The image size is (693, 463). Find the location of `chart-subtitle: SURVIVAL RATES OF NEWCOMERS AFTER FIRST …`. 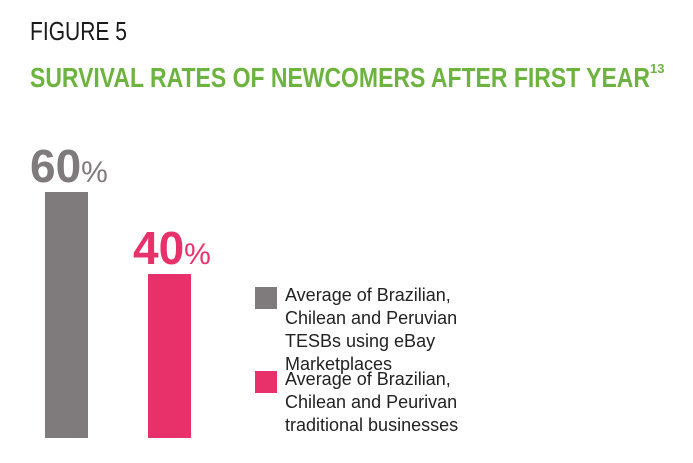

chart-subtitle: SURVIVAL RATES OF NEWCOMERS AFTER FIRST … is located at coordinates (340, 77).